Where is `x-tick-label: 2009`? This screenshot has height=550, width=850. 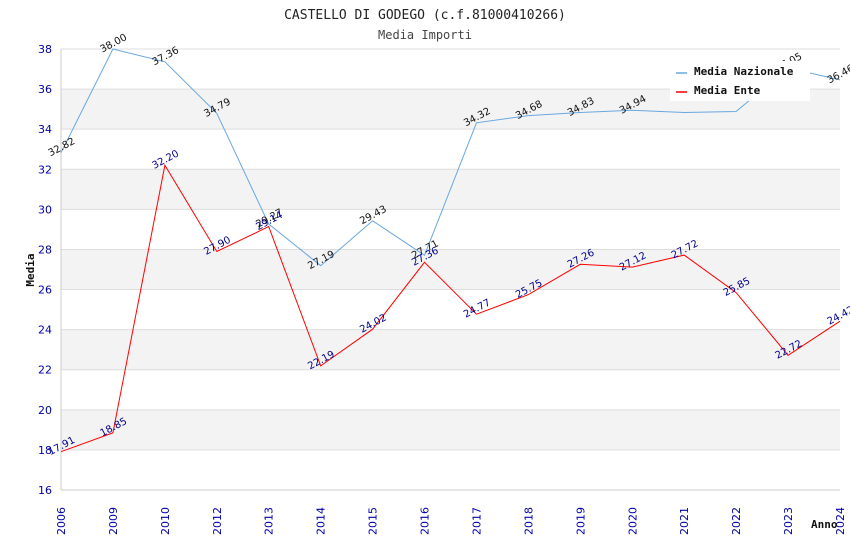
x-tick-label: 2009 is located at coordinates (113, 521).